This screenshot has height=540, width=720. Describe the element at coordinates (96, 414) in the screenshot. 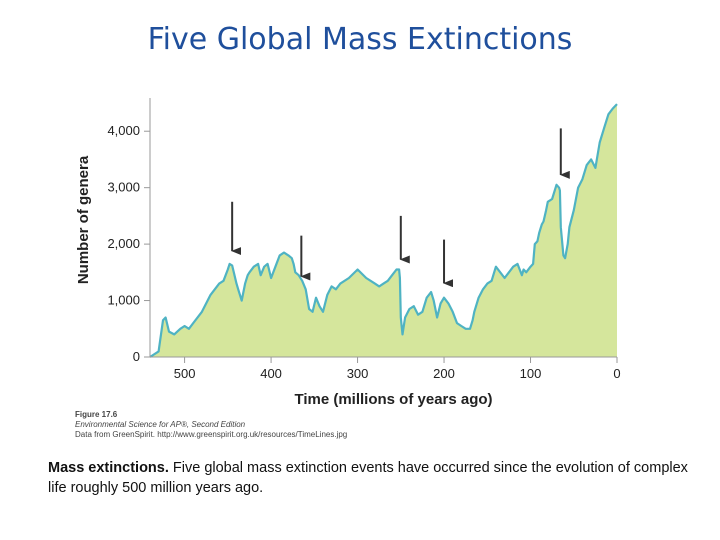

I see `figure-number: Figure 17.6` at that location.